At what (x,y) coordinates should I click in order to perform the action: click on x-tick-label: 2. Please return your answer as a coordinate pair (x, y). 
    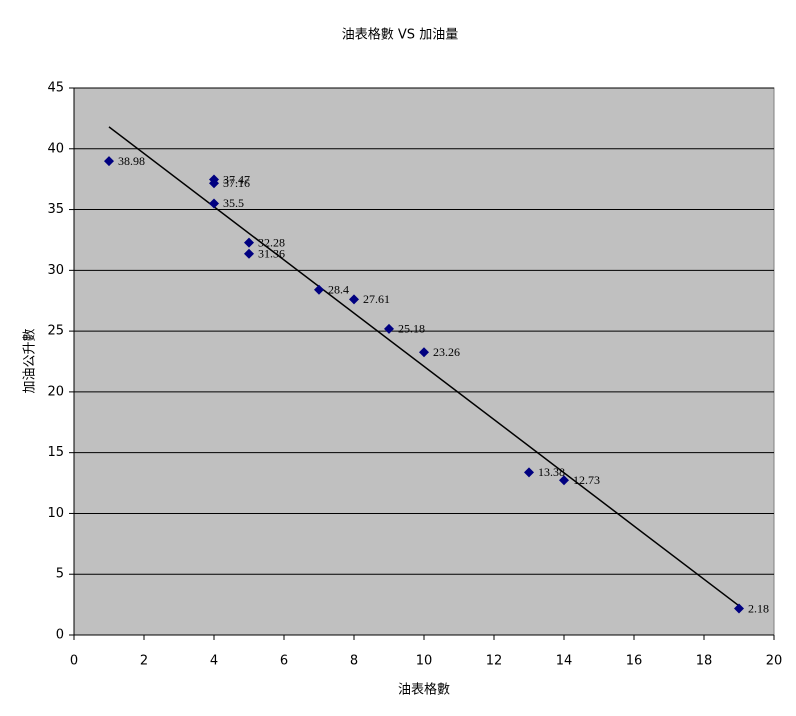
    Looking at the image, I should click on (144, 661).